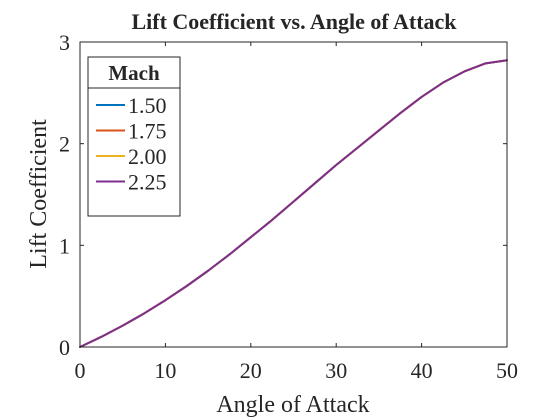  What do you see at coordinates (134, 73) in the screenshot?
I see `legend-title: Mach` at bounding box center [134, 73].